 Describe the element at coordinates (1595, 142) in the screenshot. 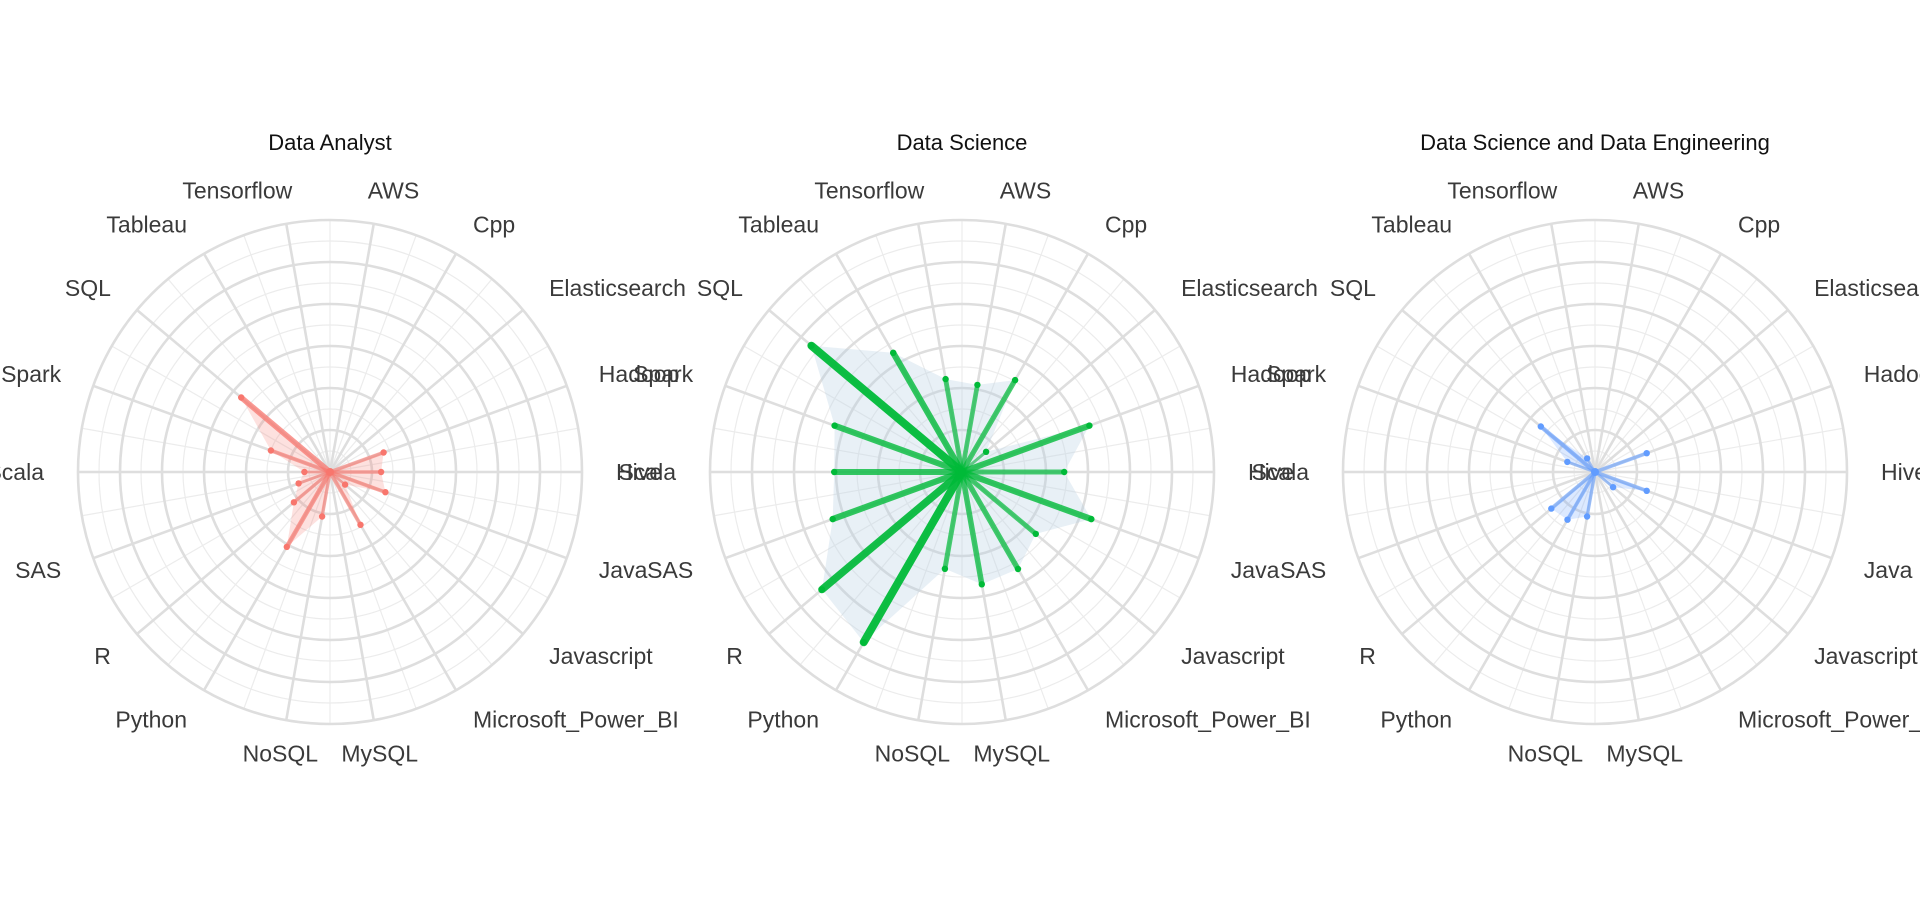

I see `panel-title: Data Science and Data Engineering` at that location.